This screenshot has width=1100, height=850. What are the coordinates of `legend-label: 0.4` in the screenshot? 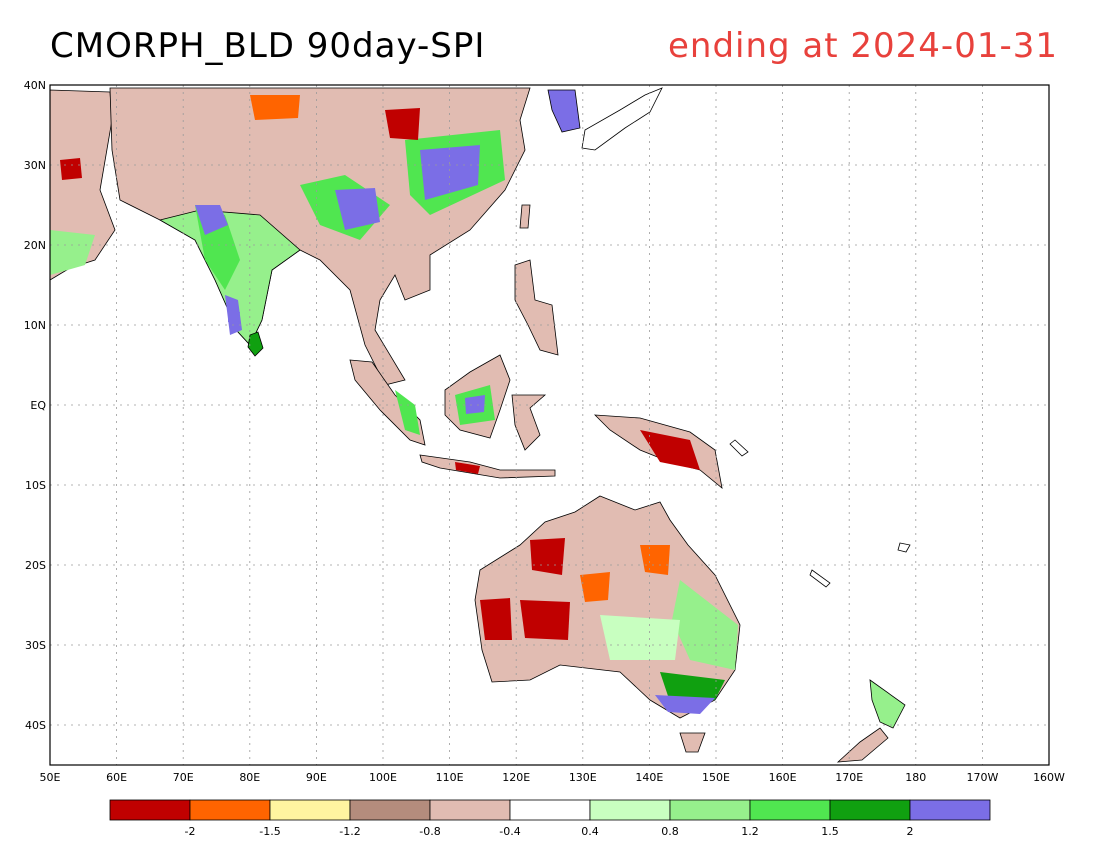 It's located at (590, 831).